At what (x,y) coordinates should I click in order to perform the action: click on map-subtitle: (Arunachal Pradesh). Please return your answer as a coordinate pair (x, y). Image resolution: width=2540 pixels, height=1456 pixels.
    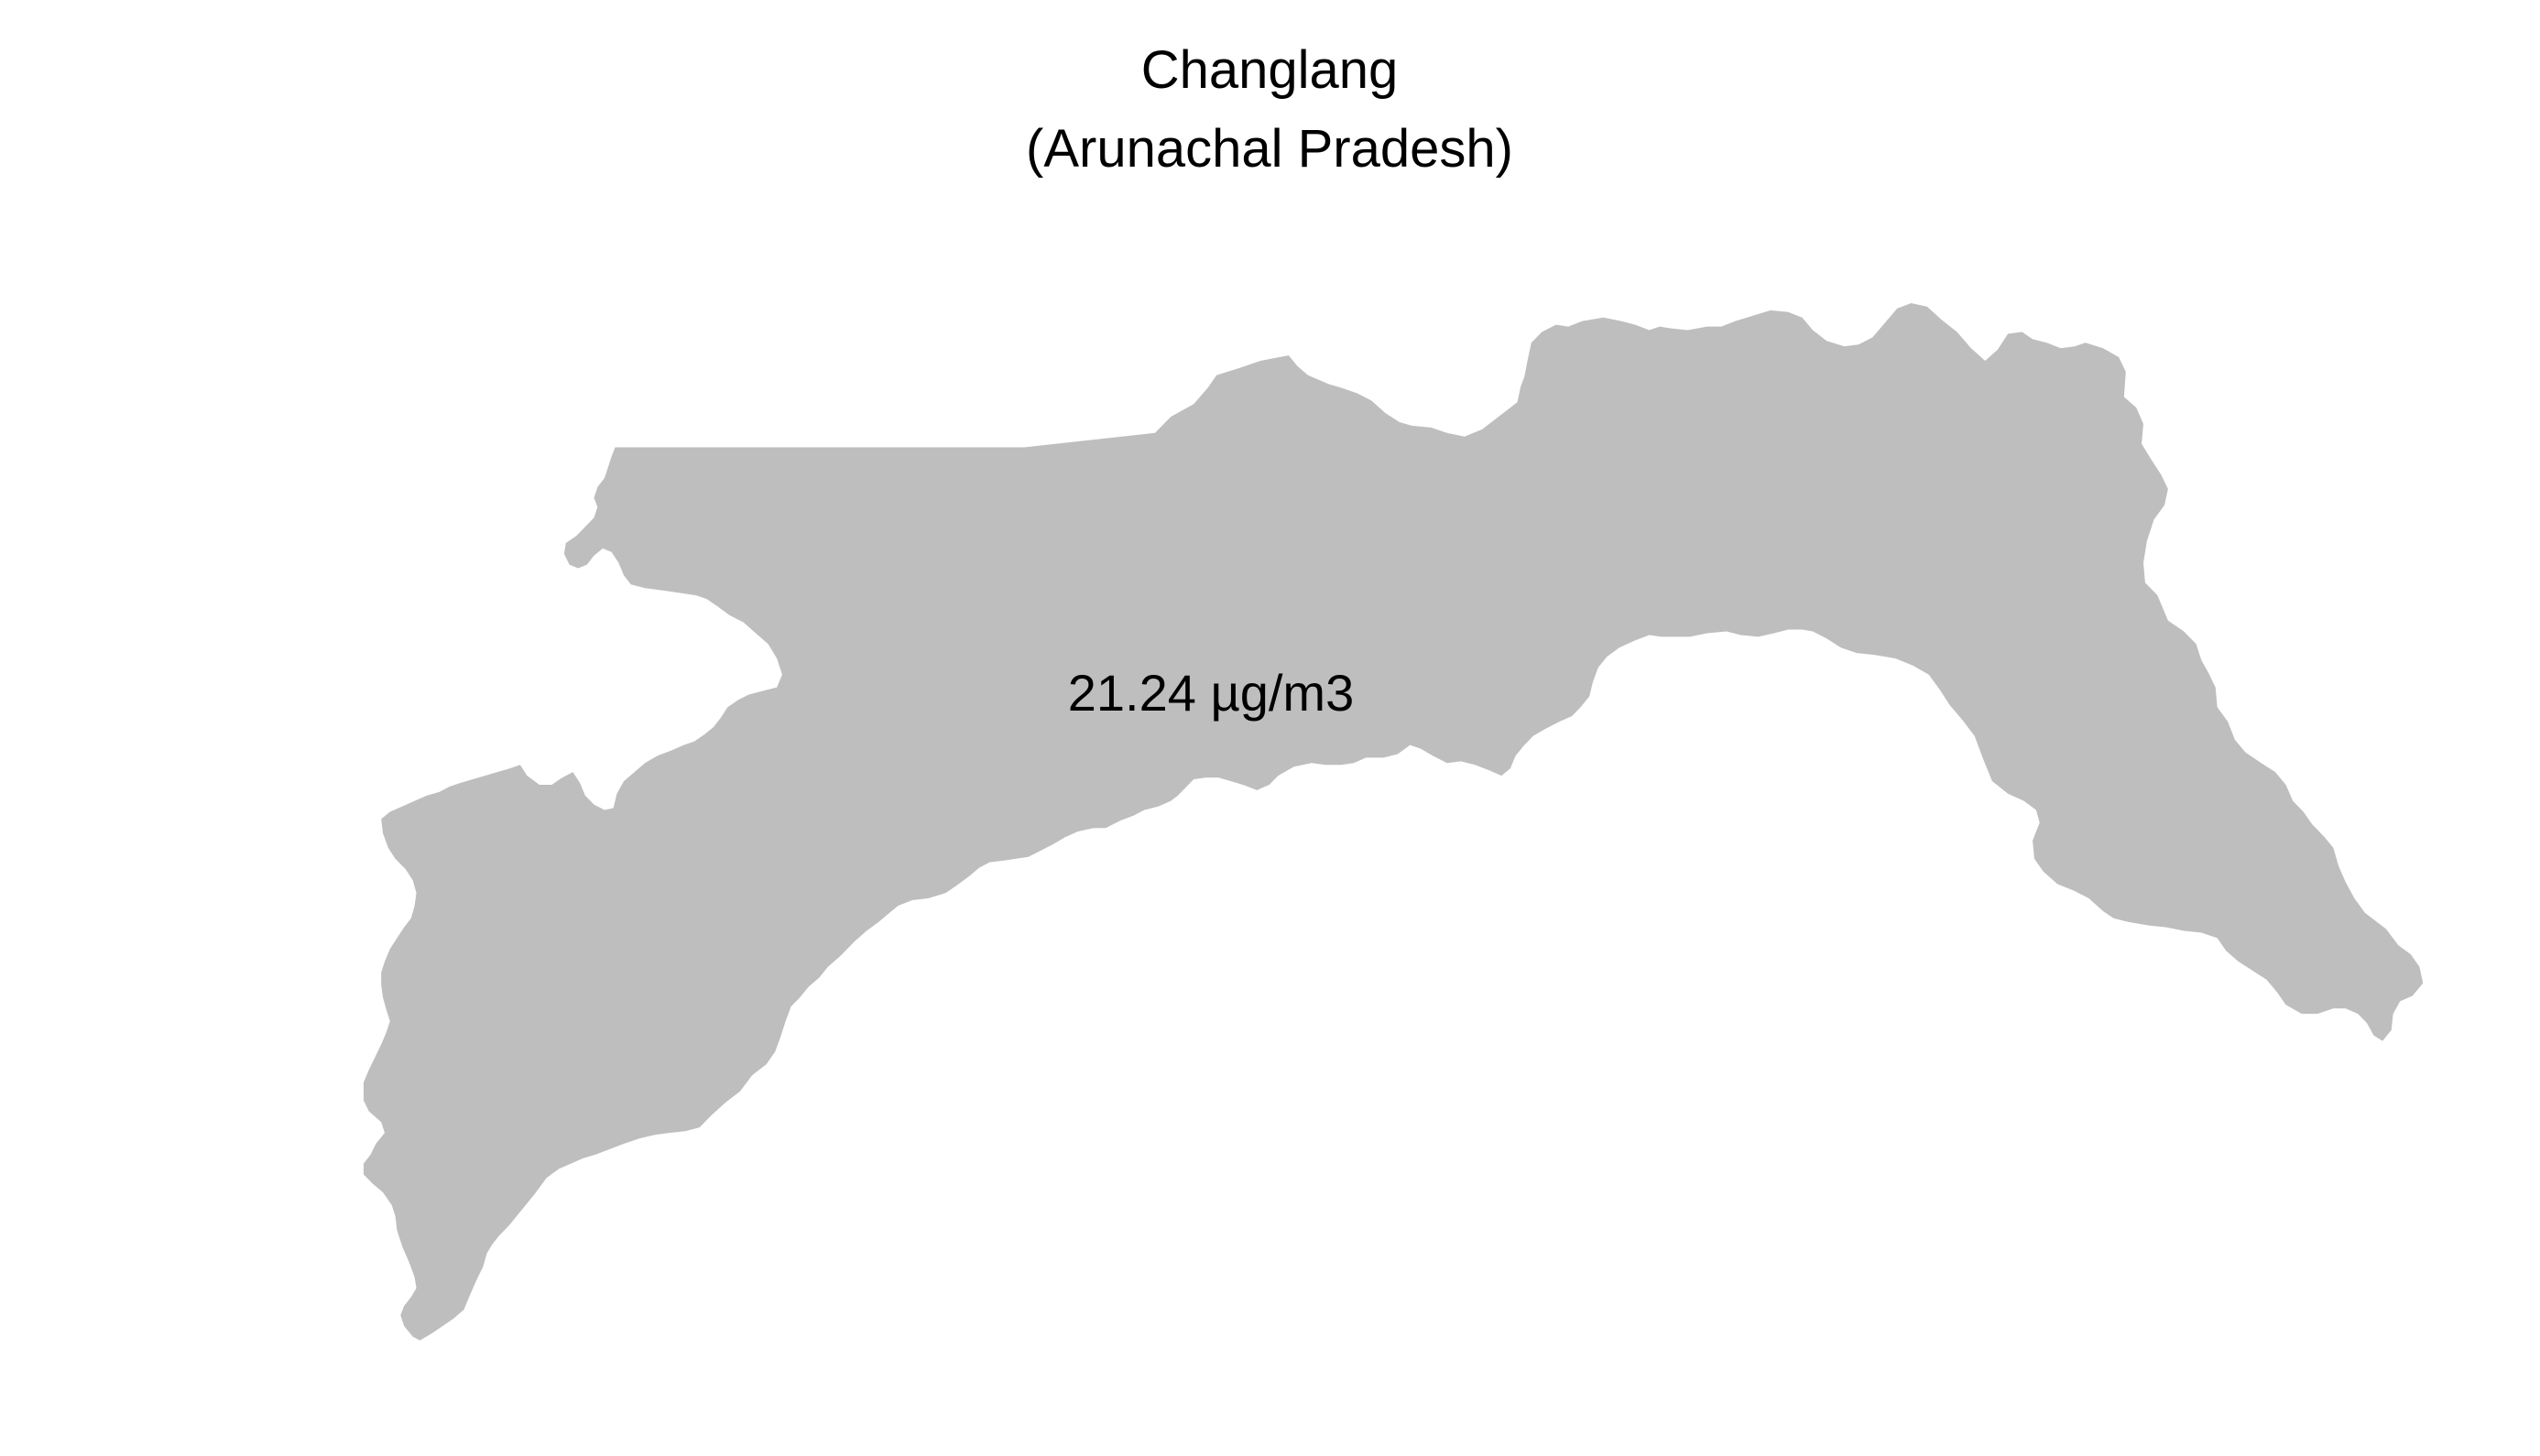
    Looking at the image, I should click on (1269, 149).